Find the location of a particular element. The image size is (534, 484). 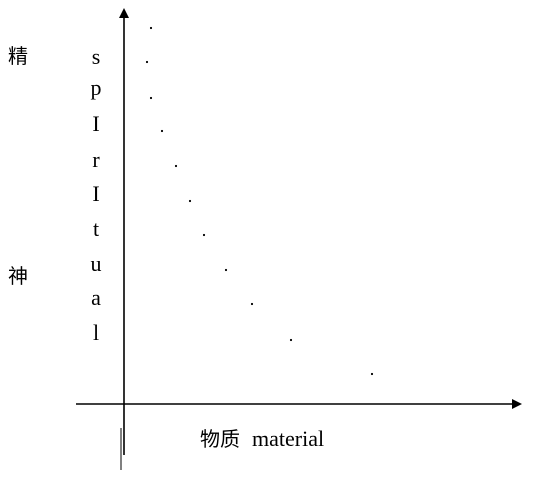

x-axis-label: 物质 material is located at coordinates (262, 439).